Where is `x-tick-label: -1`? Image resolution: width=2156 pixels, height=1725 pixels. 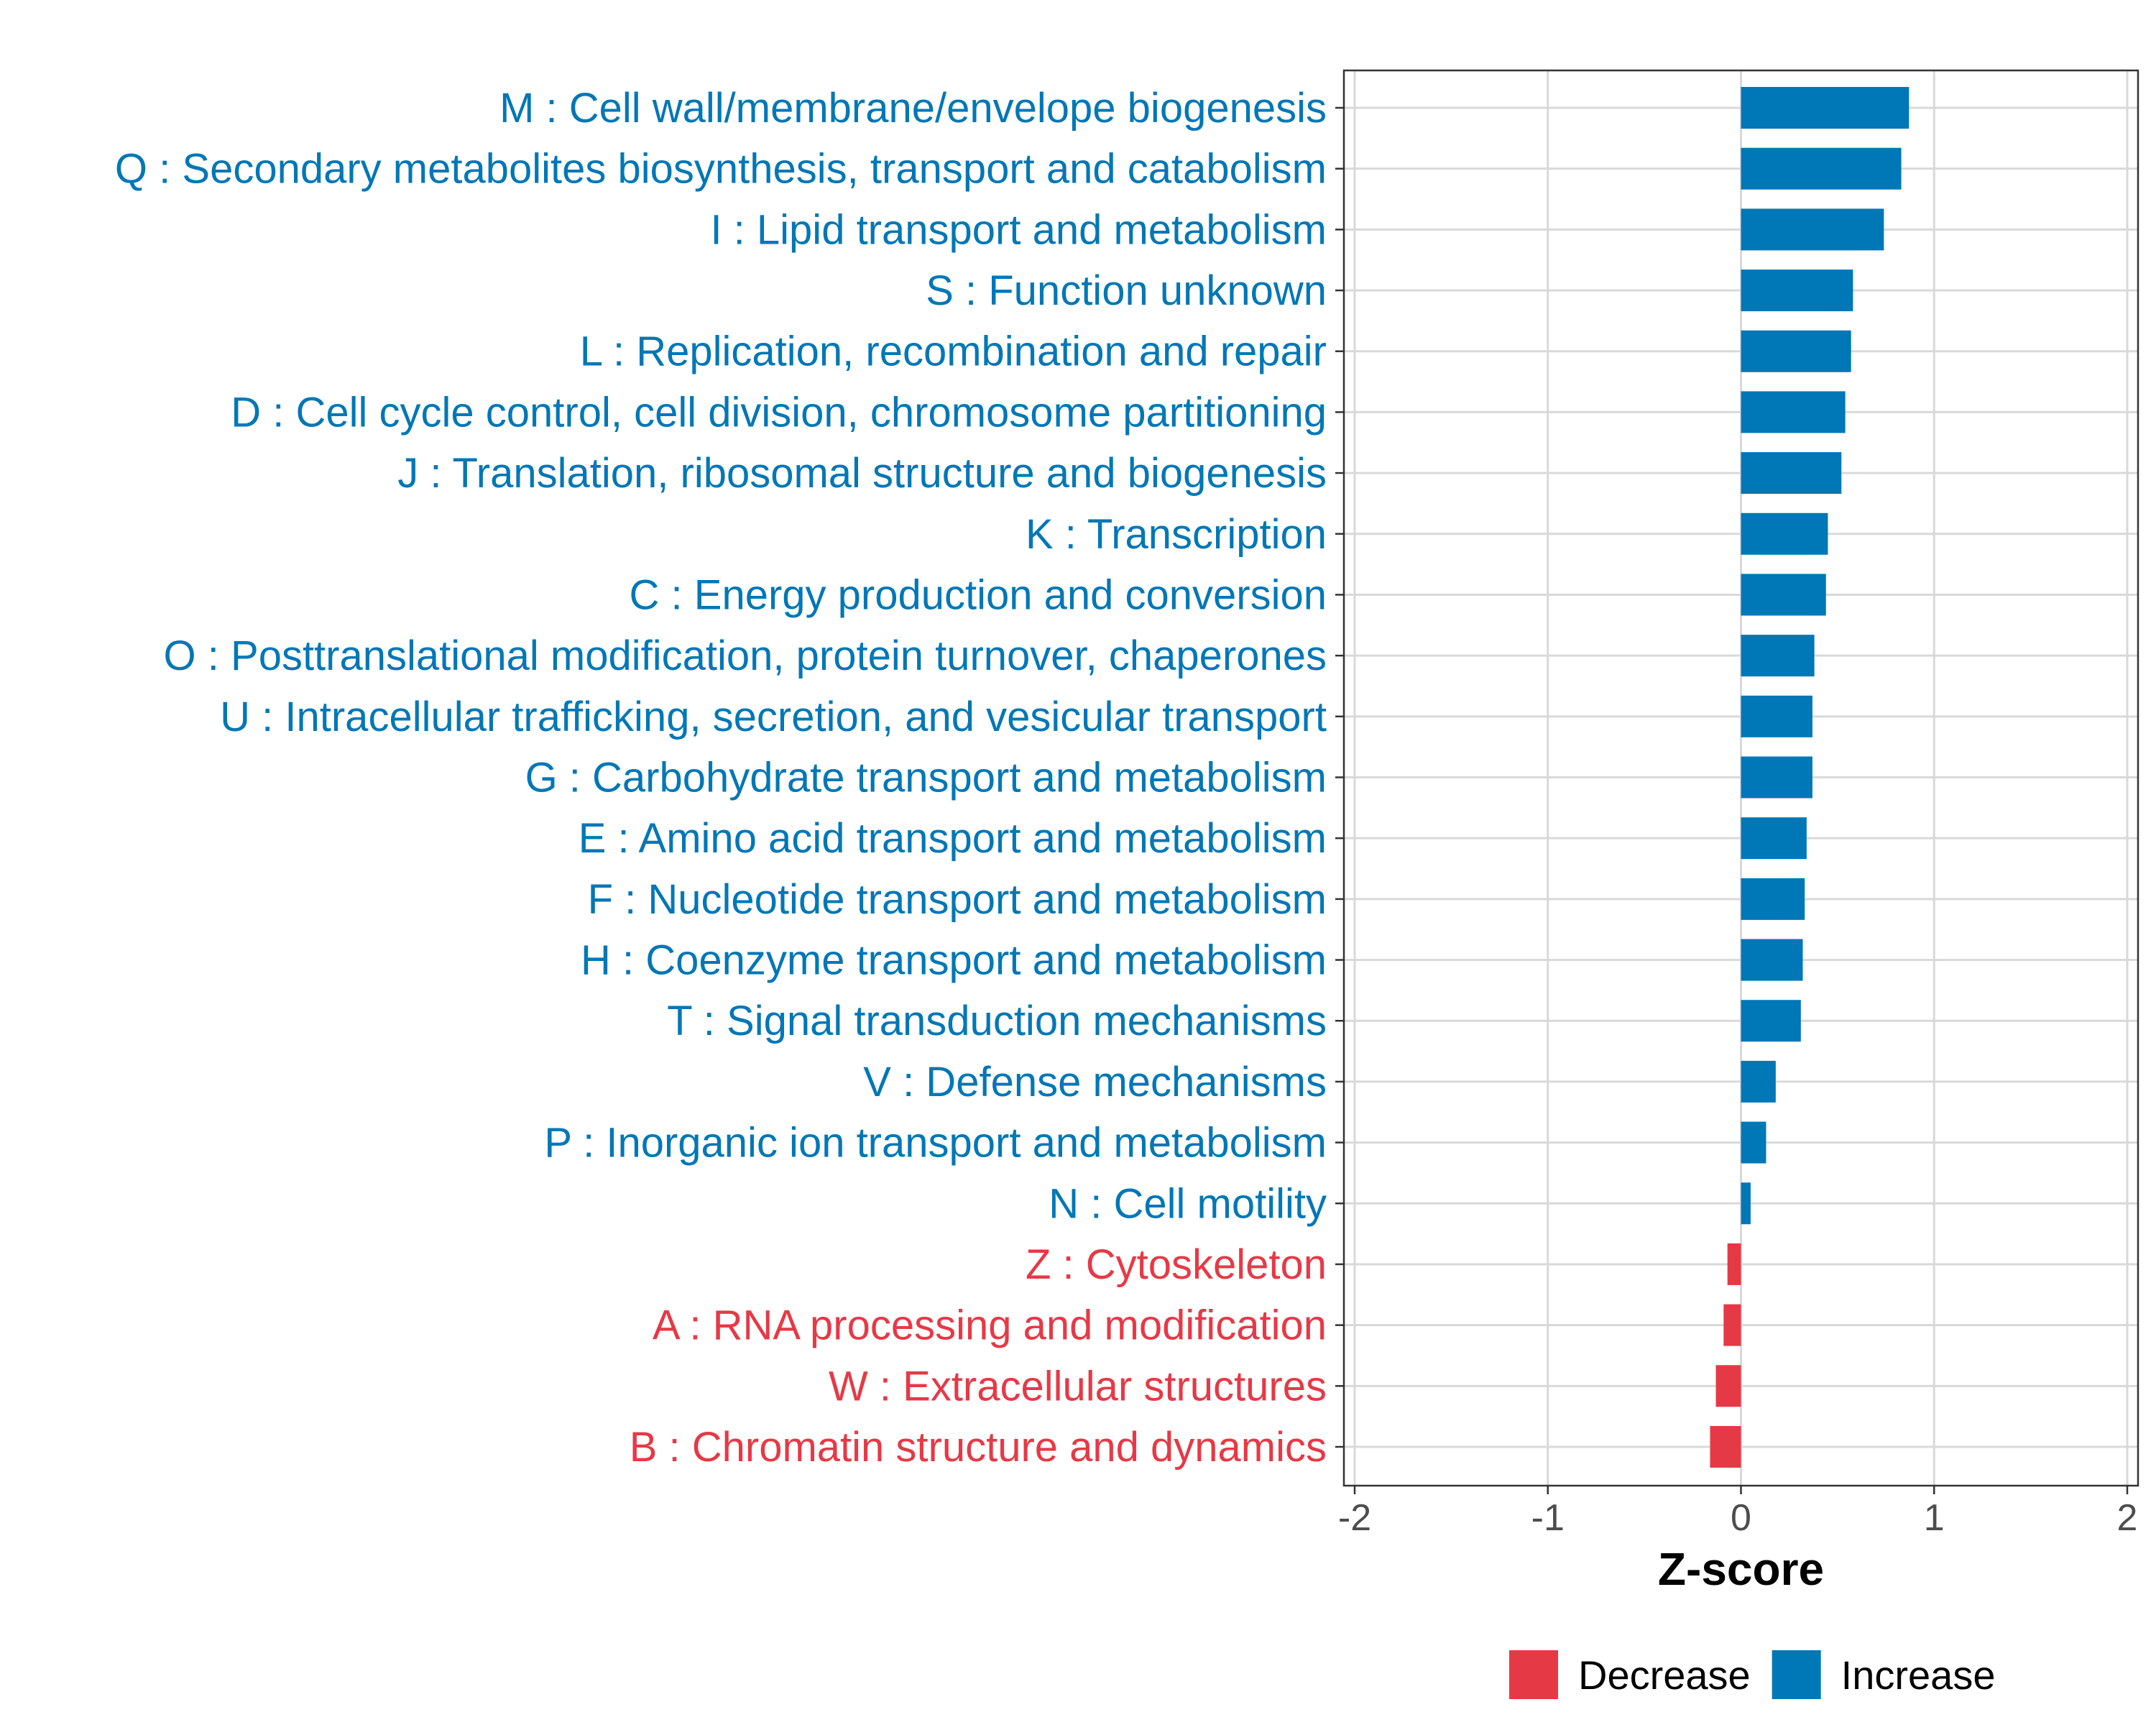
x-tick-label: -1 is located at coordinates (1548, 1518).